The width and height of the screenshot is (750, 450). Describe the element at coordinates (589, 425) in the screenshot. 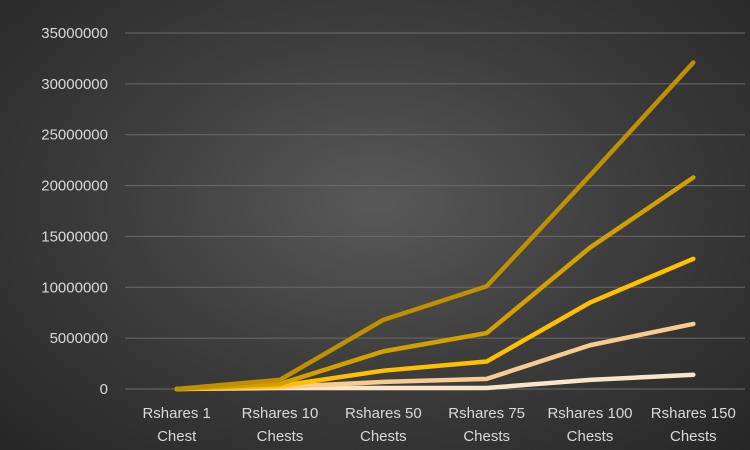

I see `x-tick-label: Rshares 100 Chests` at that location.